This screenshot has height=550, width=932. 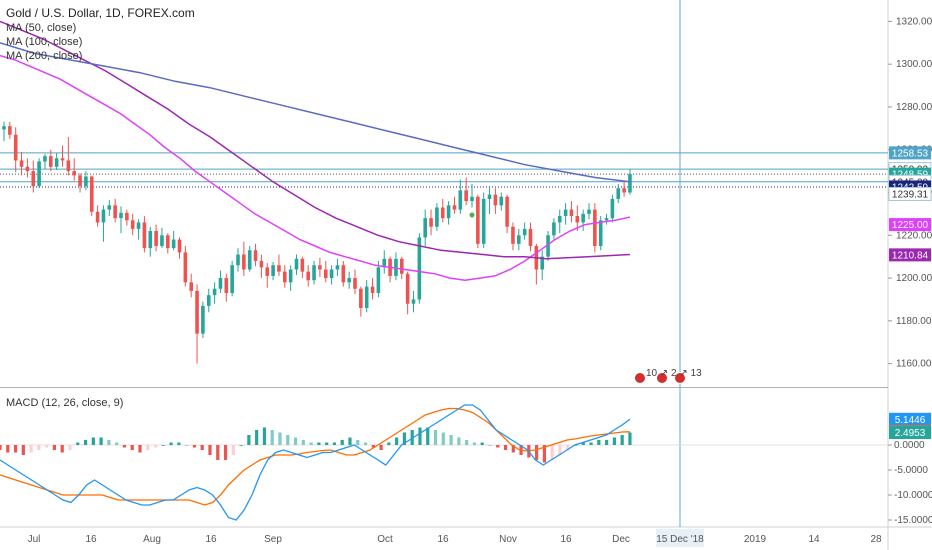 I want to click on time-tick-label: 14, so click(x=814, y=539).